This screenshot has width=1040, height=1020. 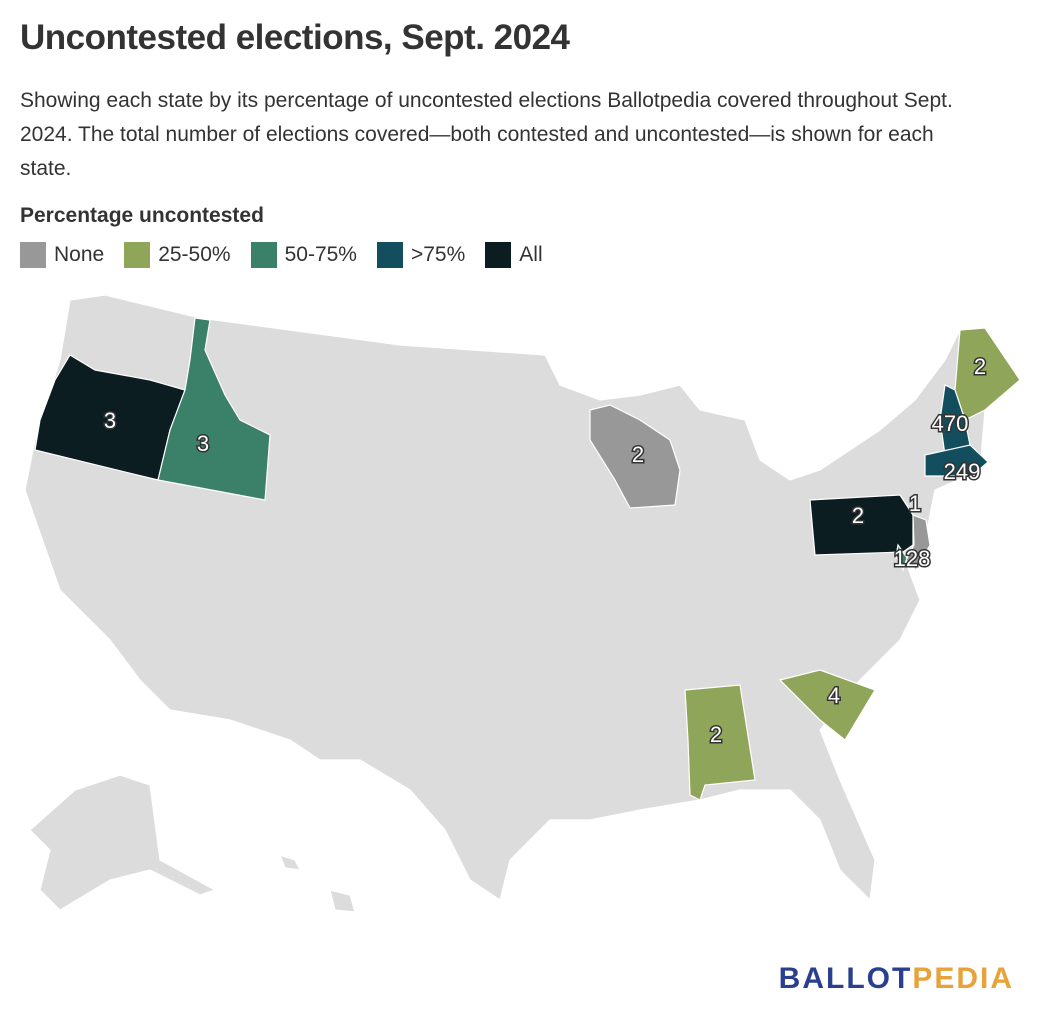 I want to click on legend-item: >75%, so click(x=421, y=255).